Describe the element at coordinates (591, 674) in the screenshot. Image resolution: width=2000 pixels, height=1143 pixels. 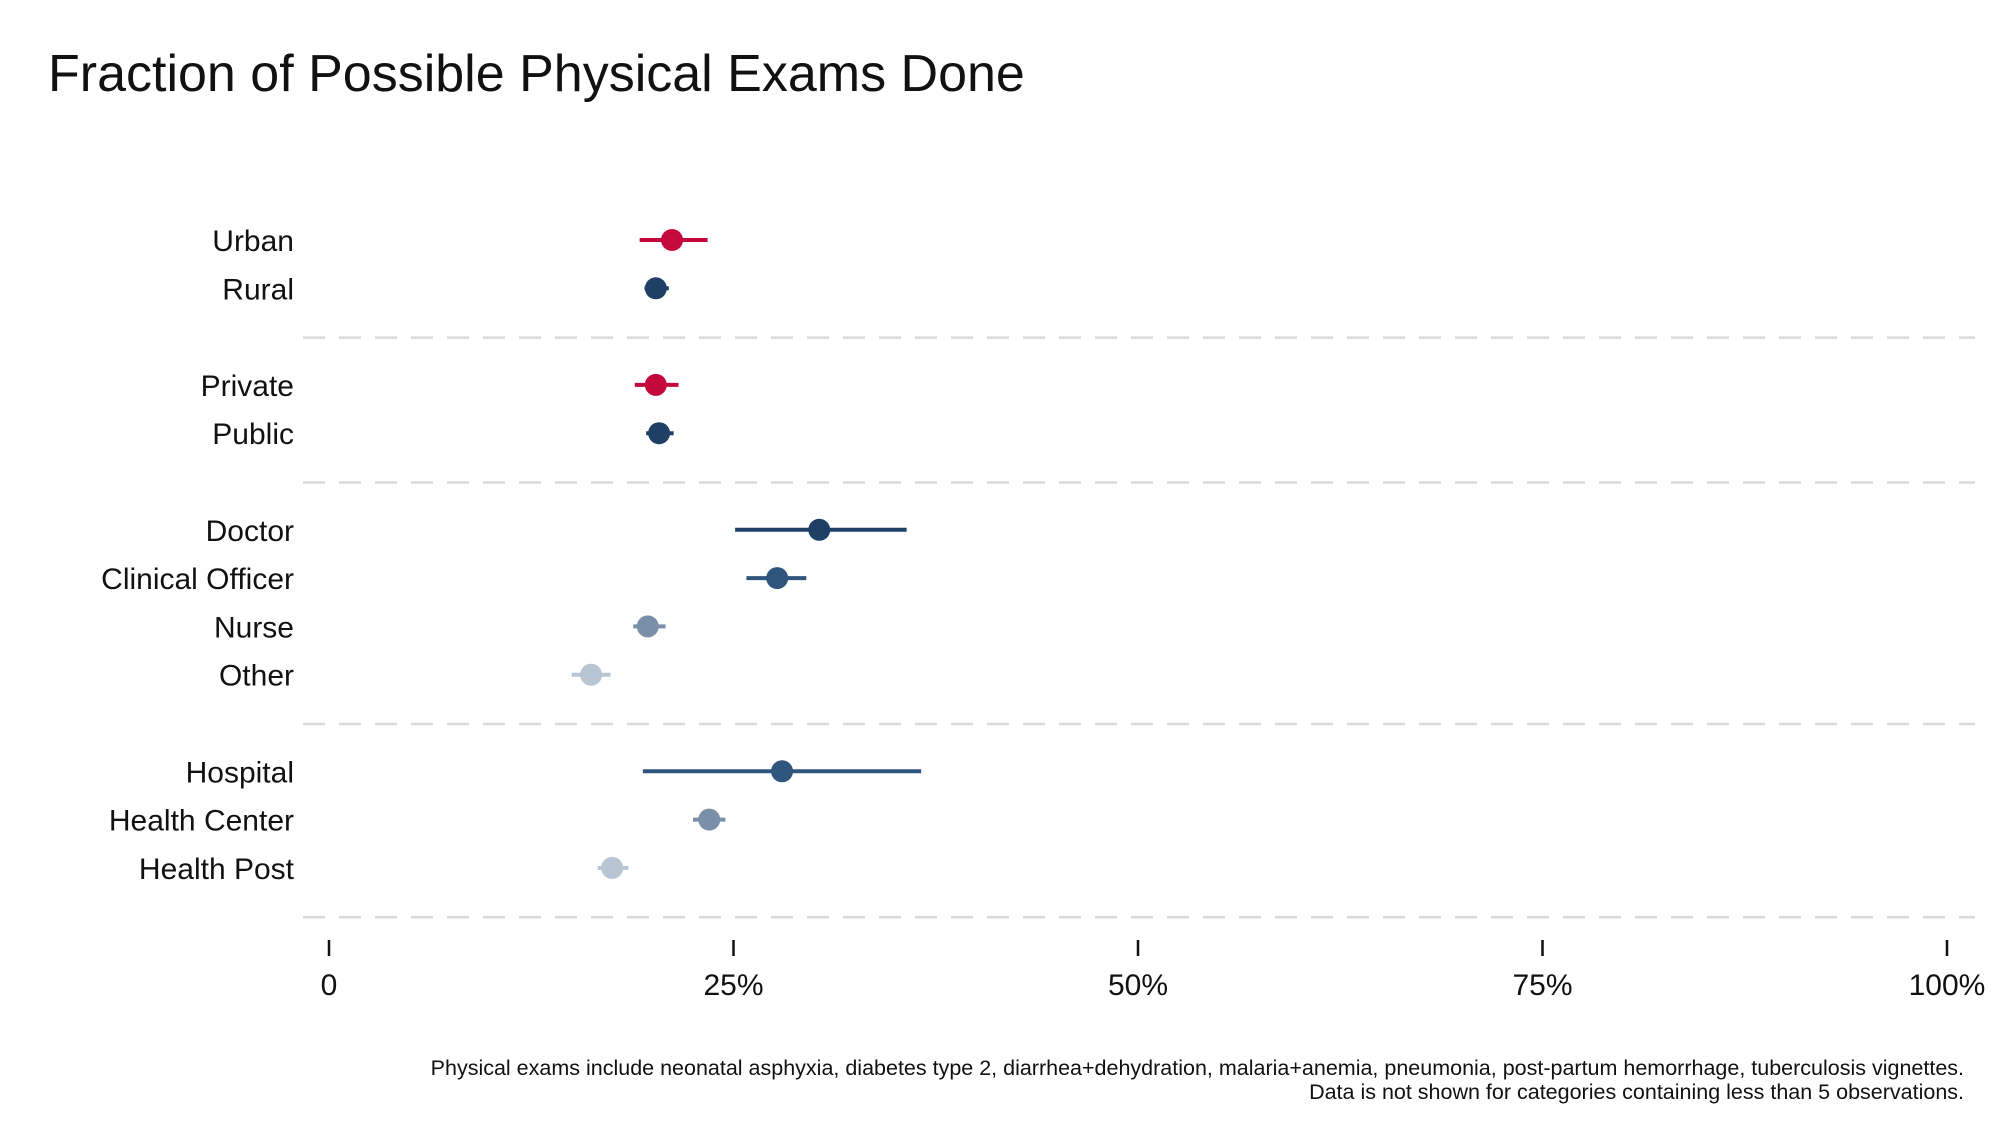
I see `point-other` at that location.